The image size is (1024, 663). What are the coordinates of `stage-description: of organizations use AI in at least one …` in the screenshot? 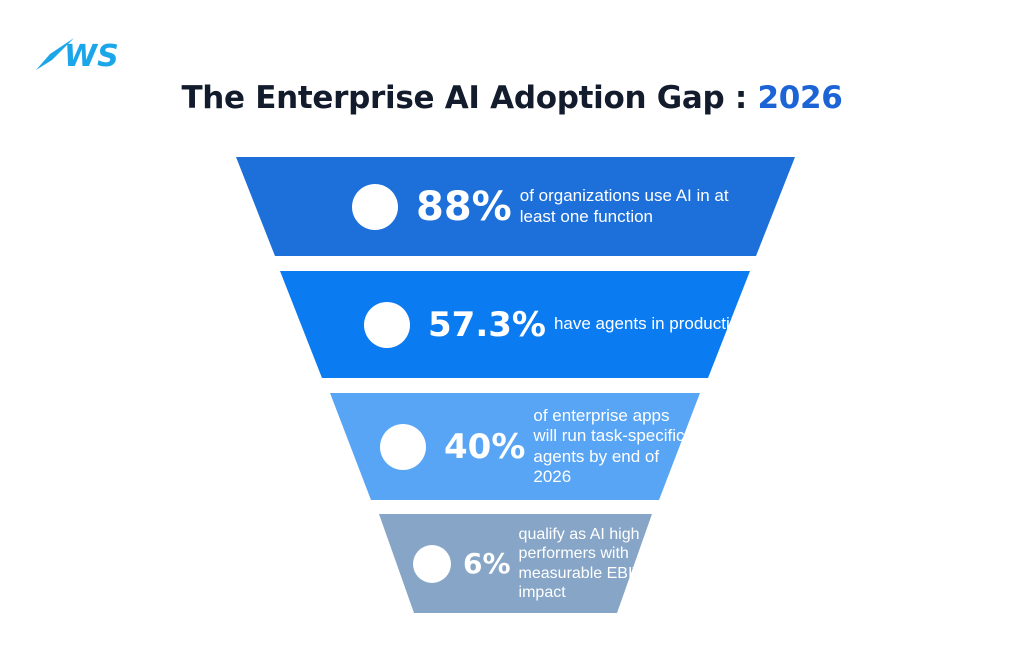 It's located at (624, 206).